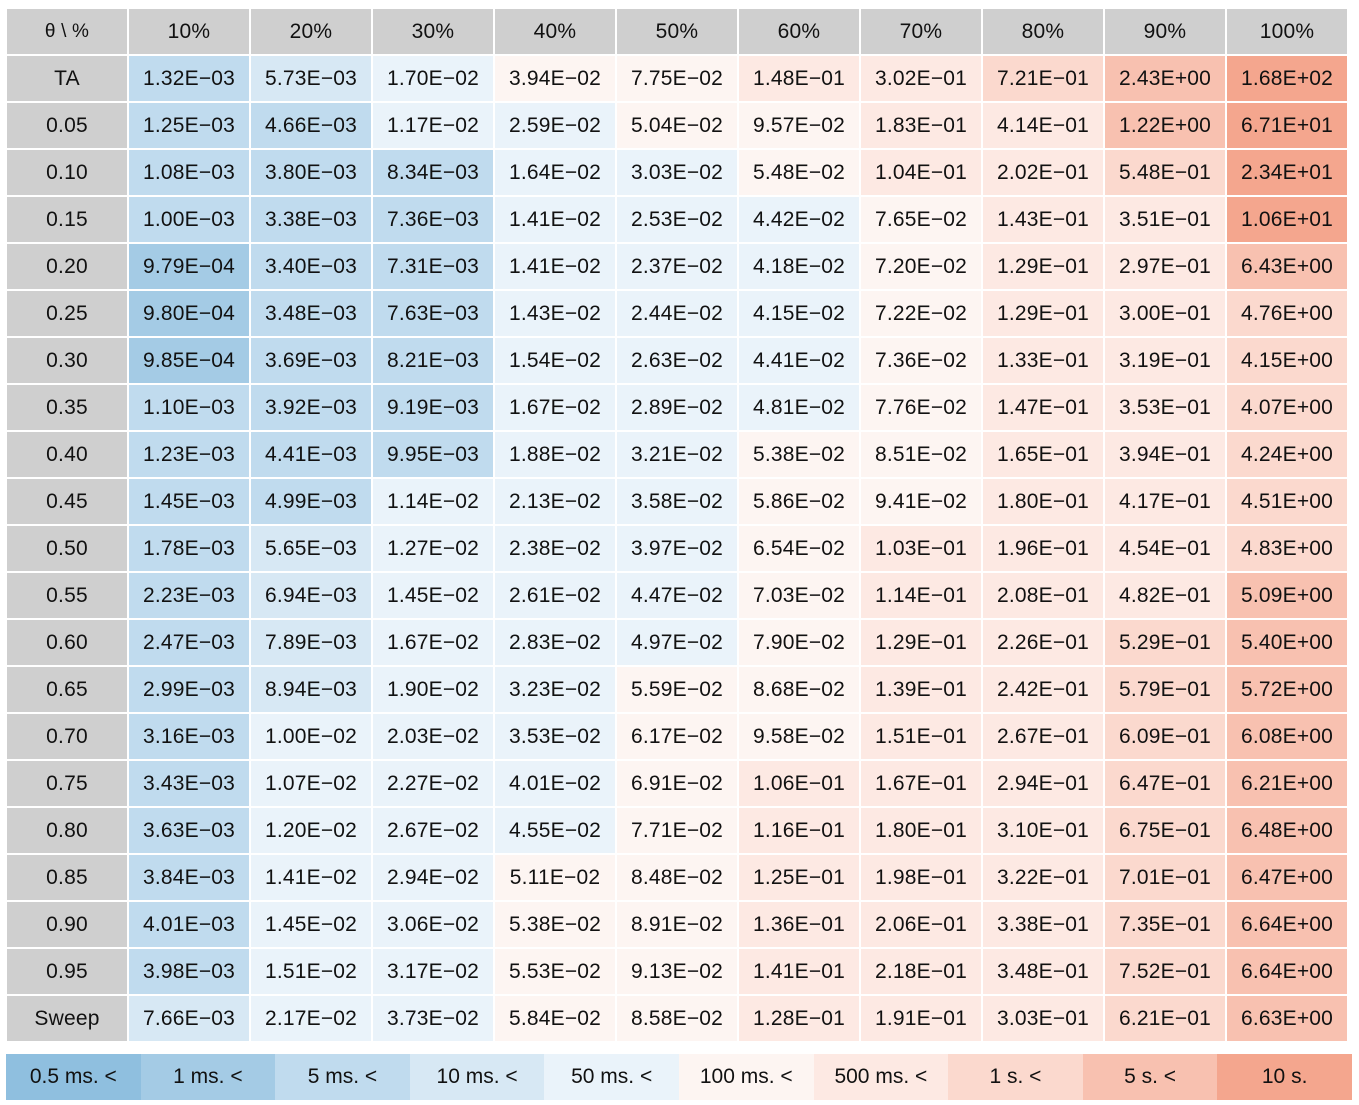 The image size is (1359, 1105). What do you see at coordinates (1043, 736) in the screenshot?
I see `heatmap-cell: 2.67E−01` at bounding box center [1043, 736].